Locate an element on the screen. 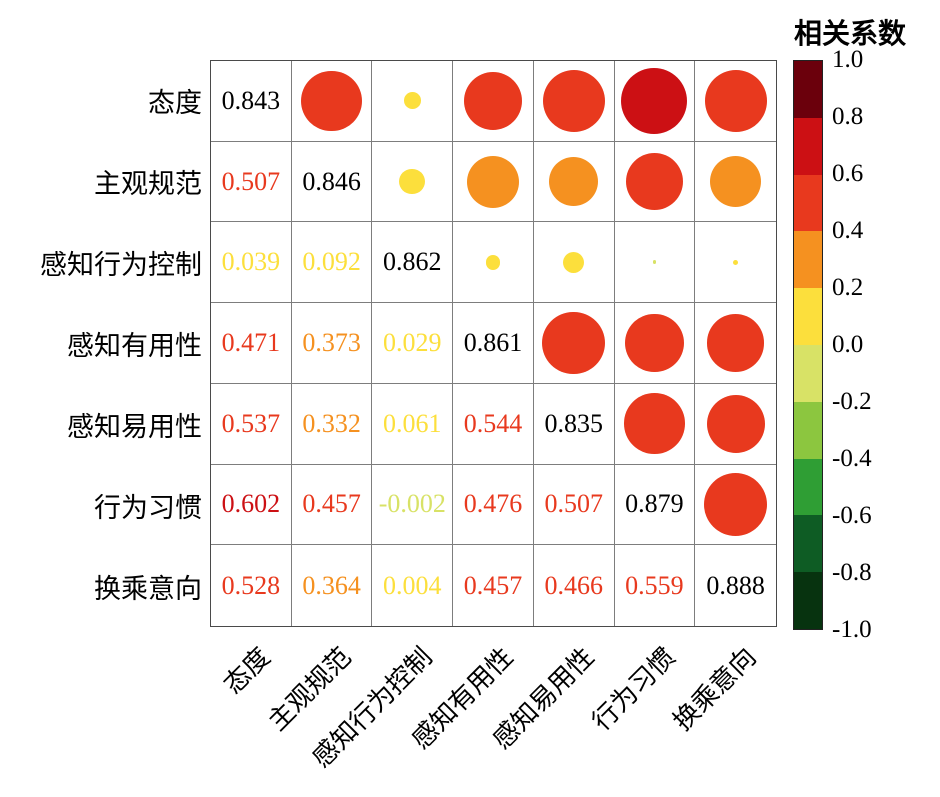  matrix-cell: 0.061 is located at coordinates (413, 424).